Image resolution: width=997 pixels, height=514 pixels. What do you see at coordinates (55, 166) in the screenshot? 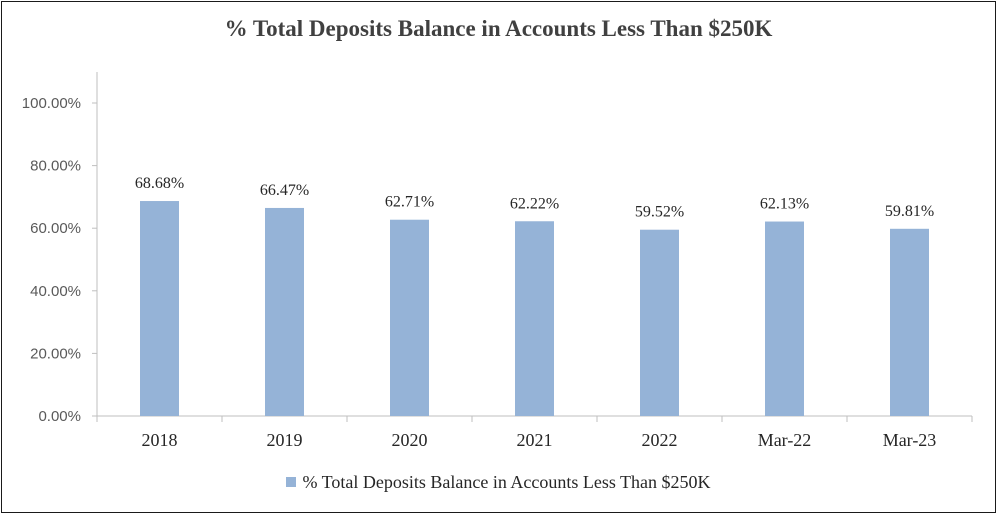
I see `y-tick-label: 80.00%` at bounding box center [55, 166].